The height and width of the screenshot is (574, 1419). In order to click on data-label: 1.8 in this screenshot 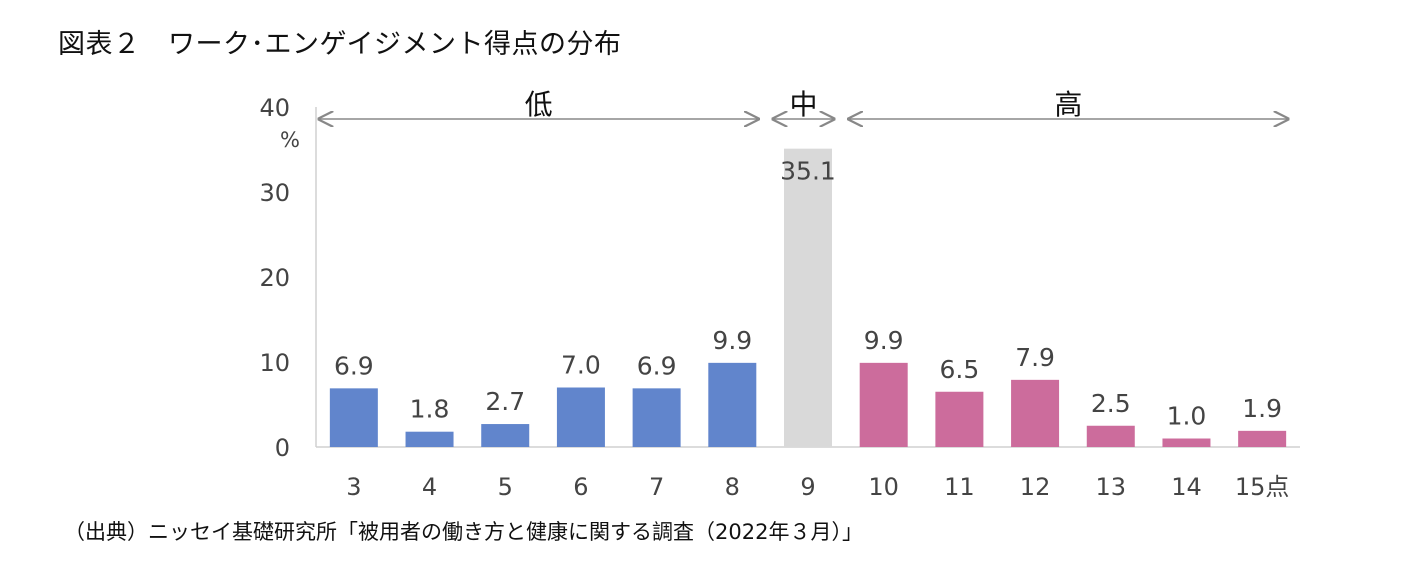, I will do `click(430, 409)`.